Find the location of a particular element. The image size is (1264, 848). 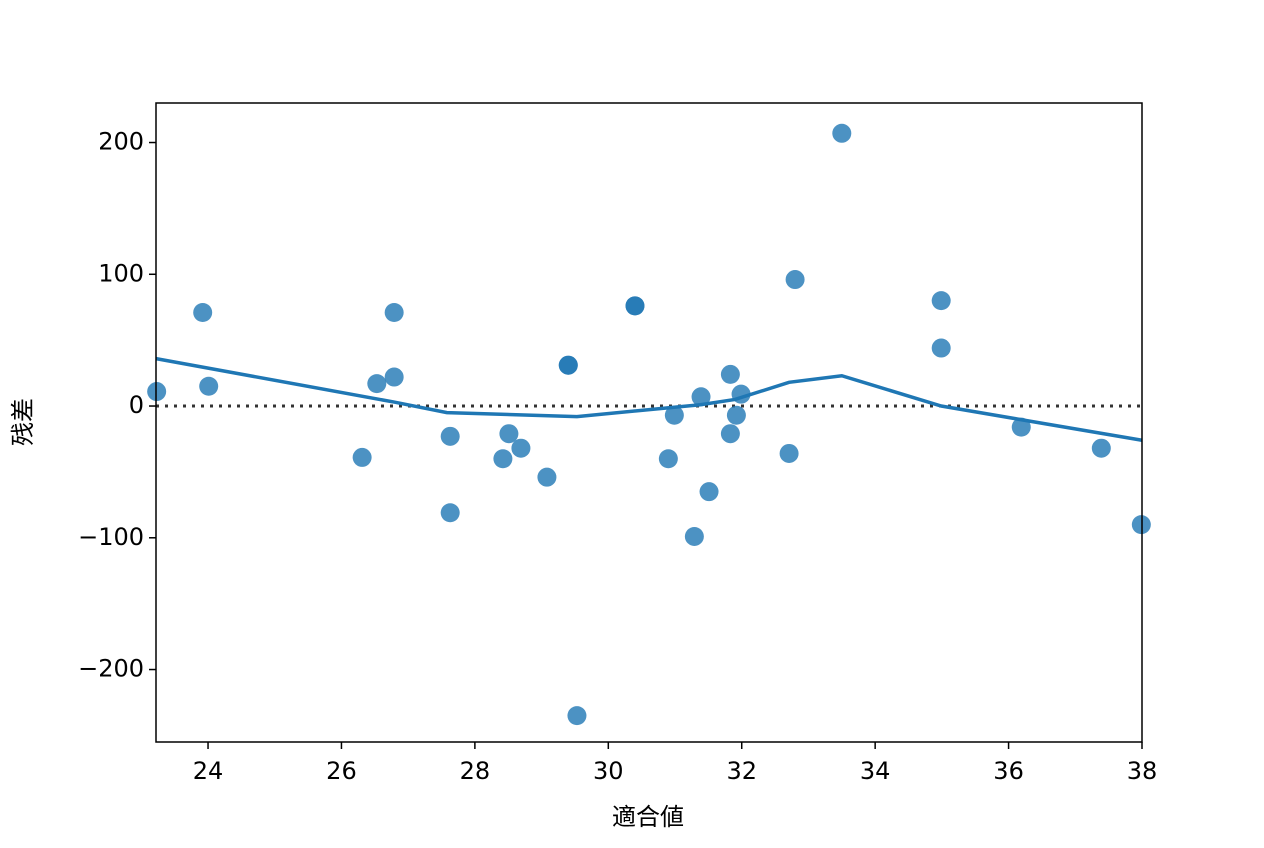

x-tick-label: 28 is located at coordinates (475, 771).